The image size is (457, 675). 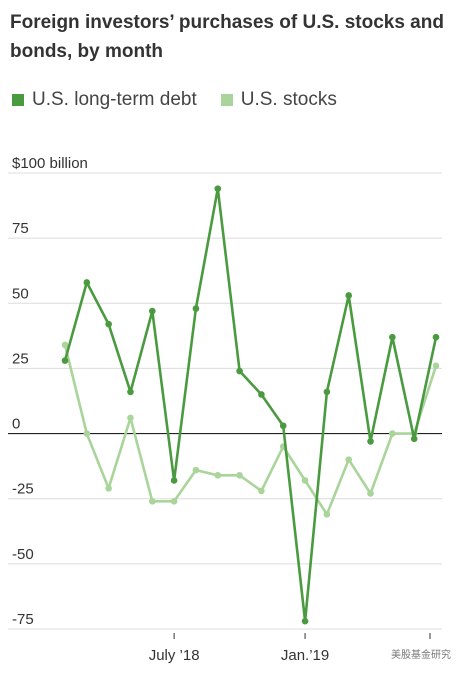 I want to click on x-tick-label: Jan.’19, so click(x=305, y=655).